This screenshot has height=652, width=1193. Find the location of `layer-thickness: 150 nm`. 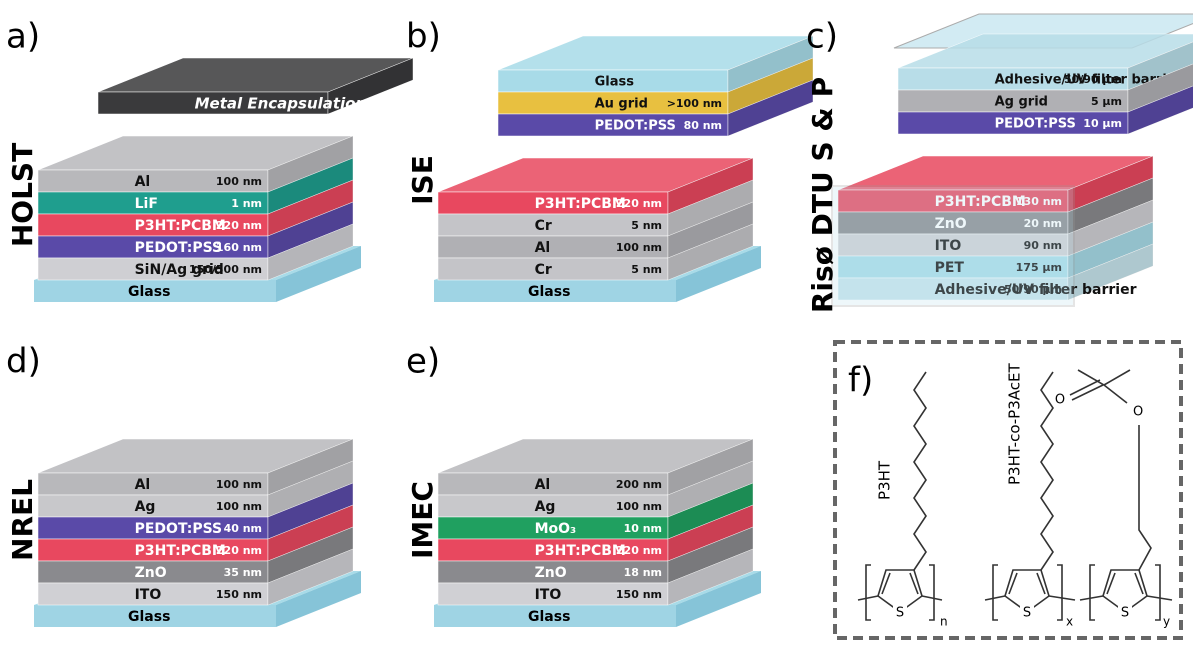

layer-thickness: 150 nm is located at coordinates (239, 594).